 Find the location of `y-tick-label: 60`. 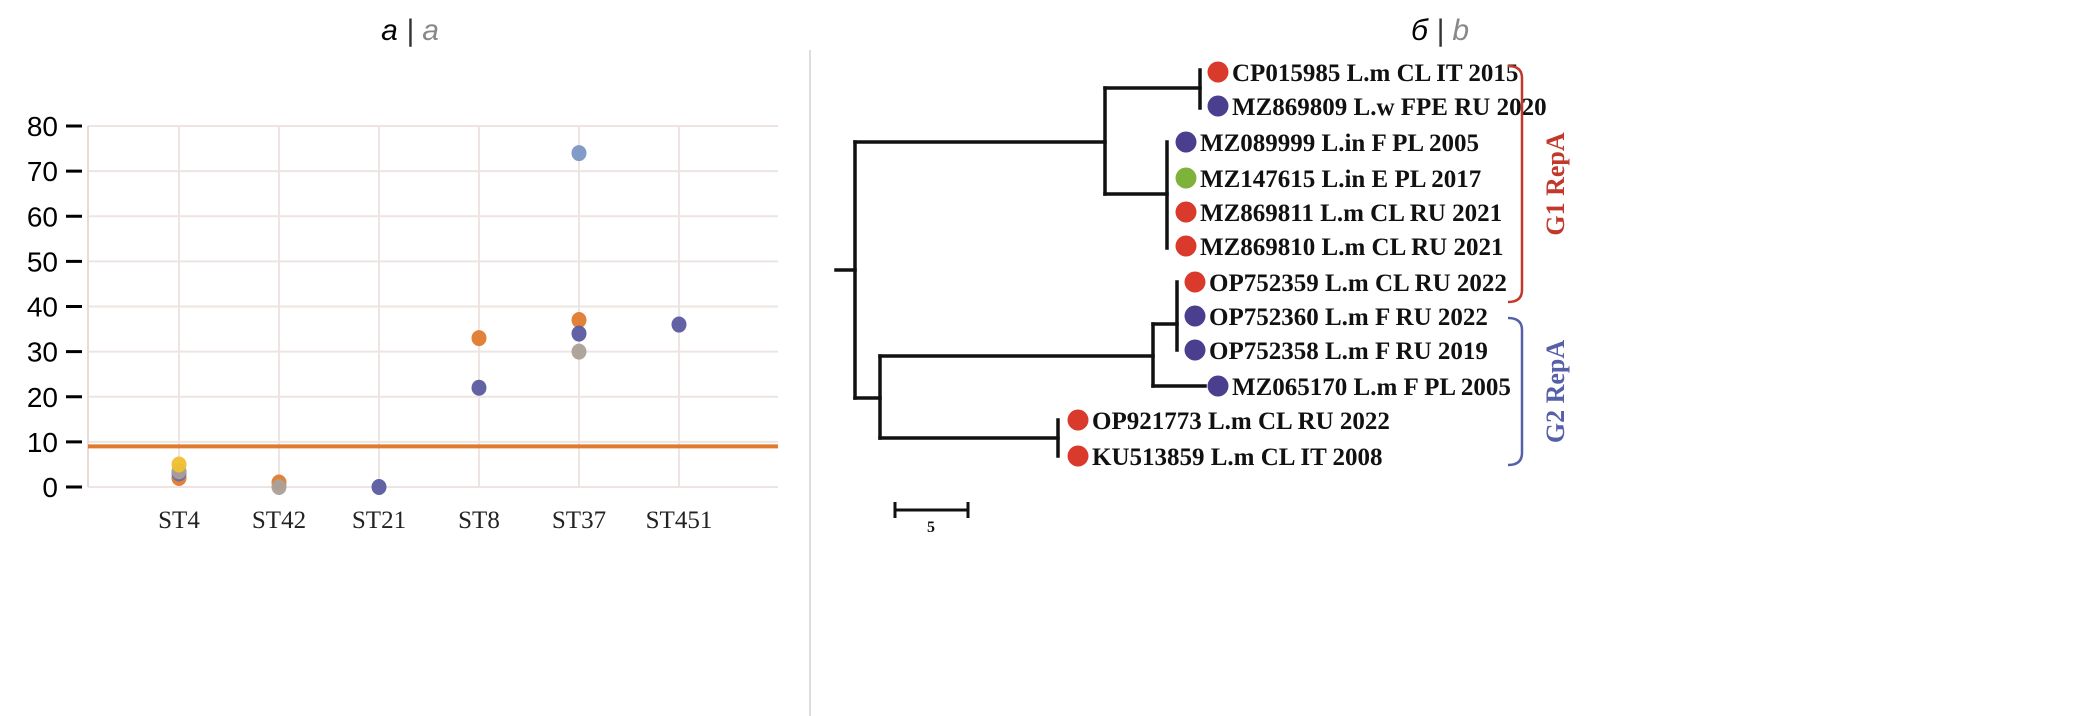

y-tick-label: 60 is located at coordinates (42, 216).